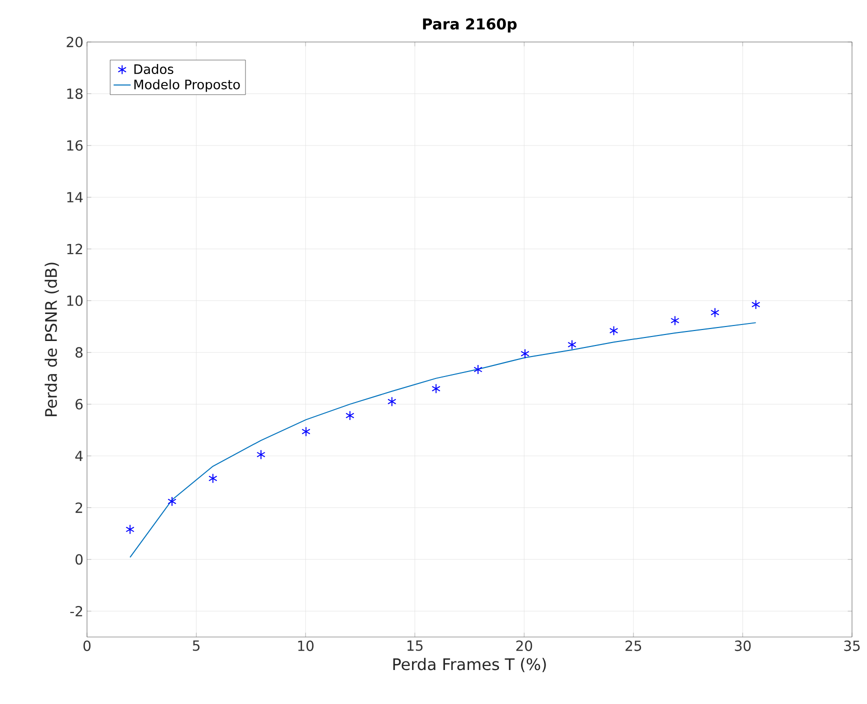 The width and height of the screenshot is (867, 704). I want to click on x-tick-label: 10, so click(306, 646).